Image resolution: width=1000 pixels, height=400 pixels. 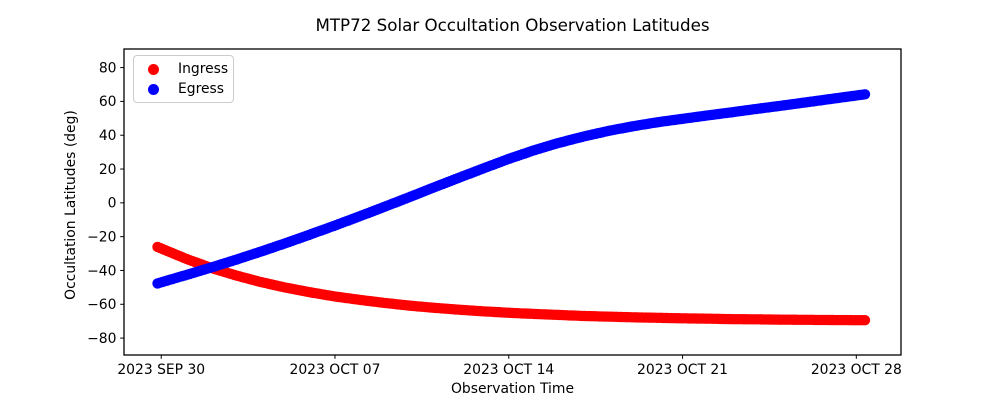 What do you see at coordinates (682, 370) in the screenshot?
I see `x-tick-label: 2023 OCT 21` at bounding box center [682, 370].